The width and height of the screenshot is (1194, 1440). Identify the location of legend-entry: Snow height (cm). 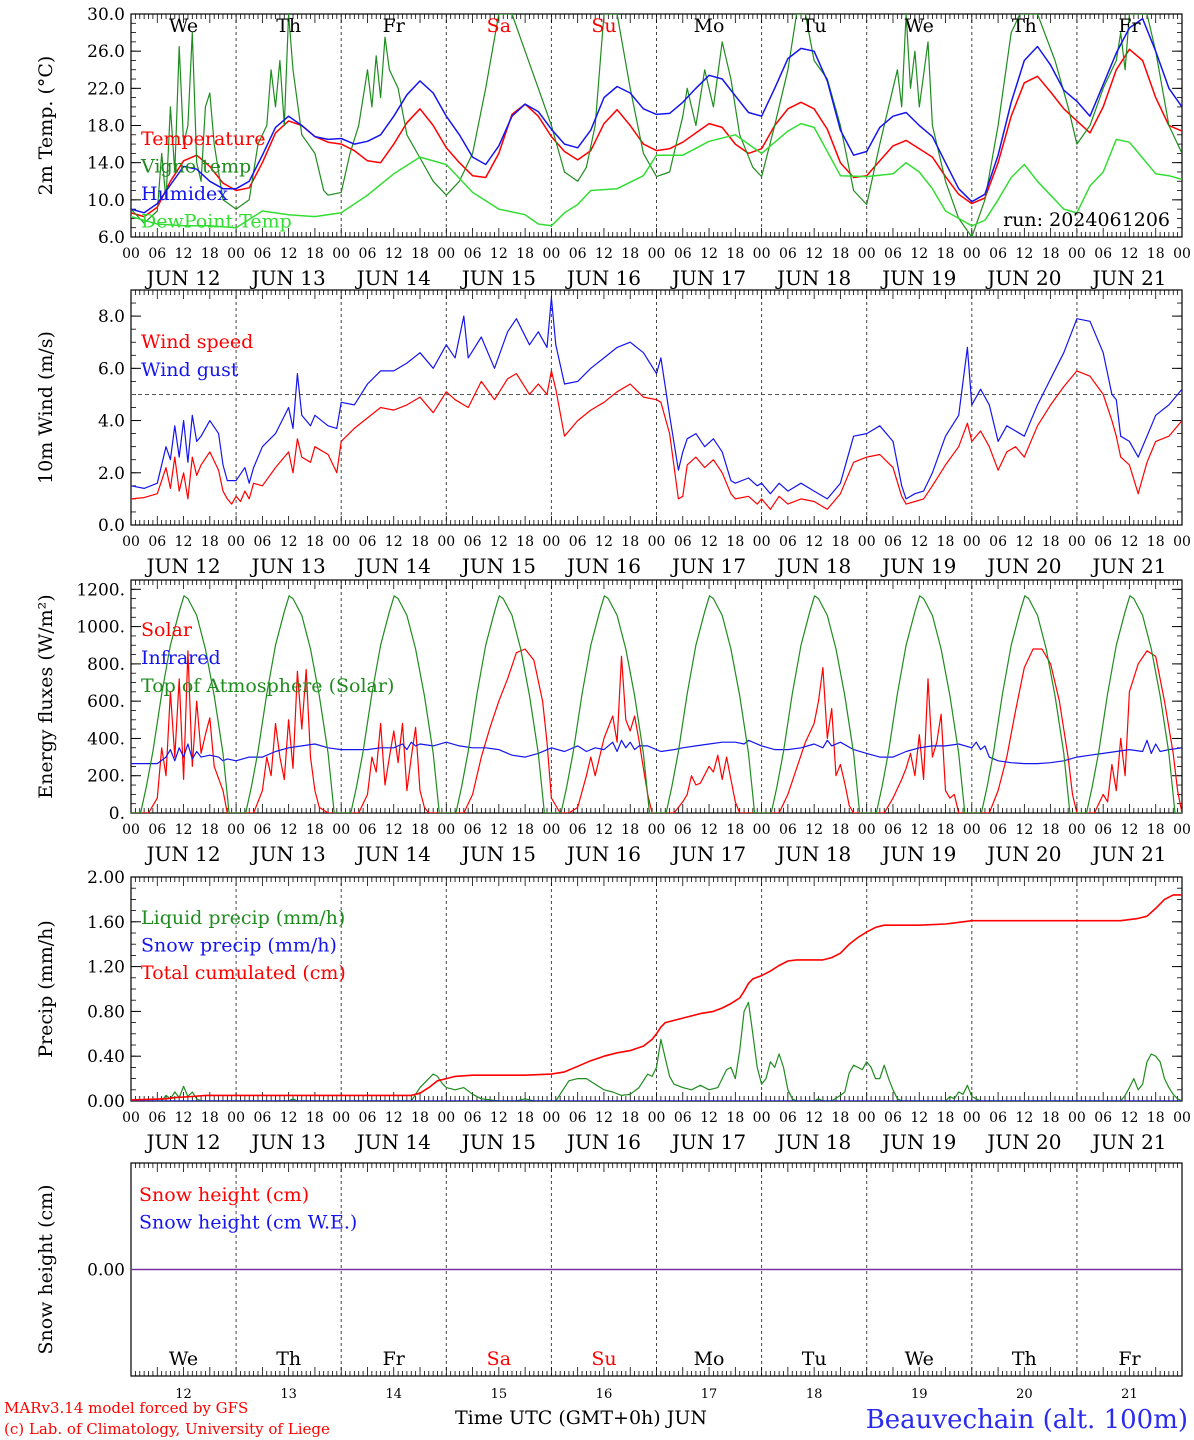
(224, 1195).